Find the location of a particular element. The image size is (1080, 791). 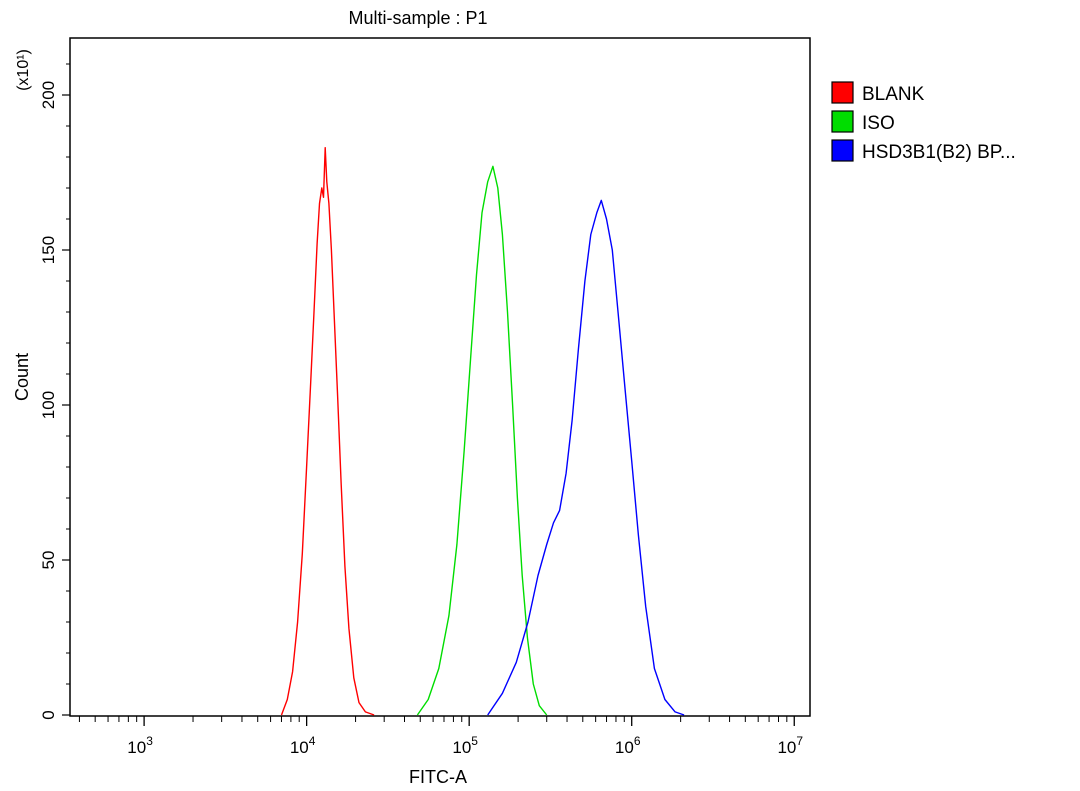

x-tick-label: 10⁷ is located at coordinates (790, 745).